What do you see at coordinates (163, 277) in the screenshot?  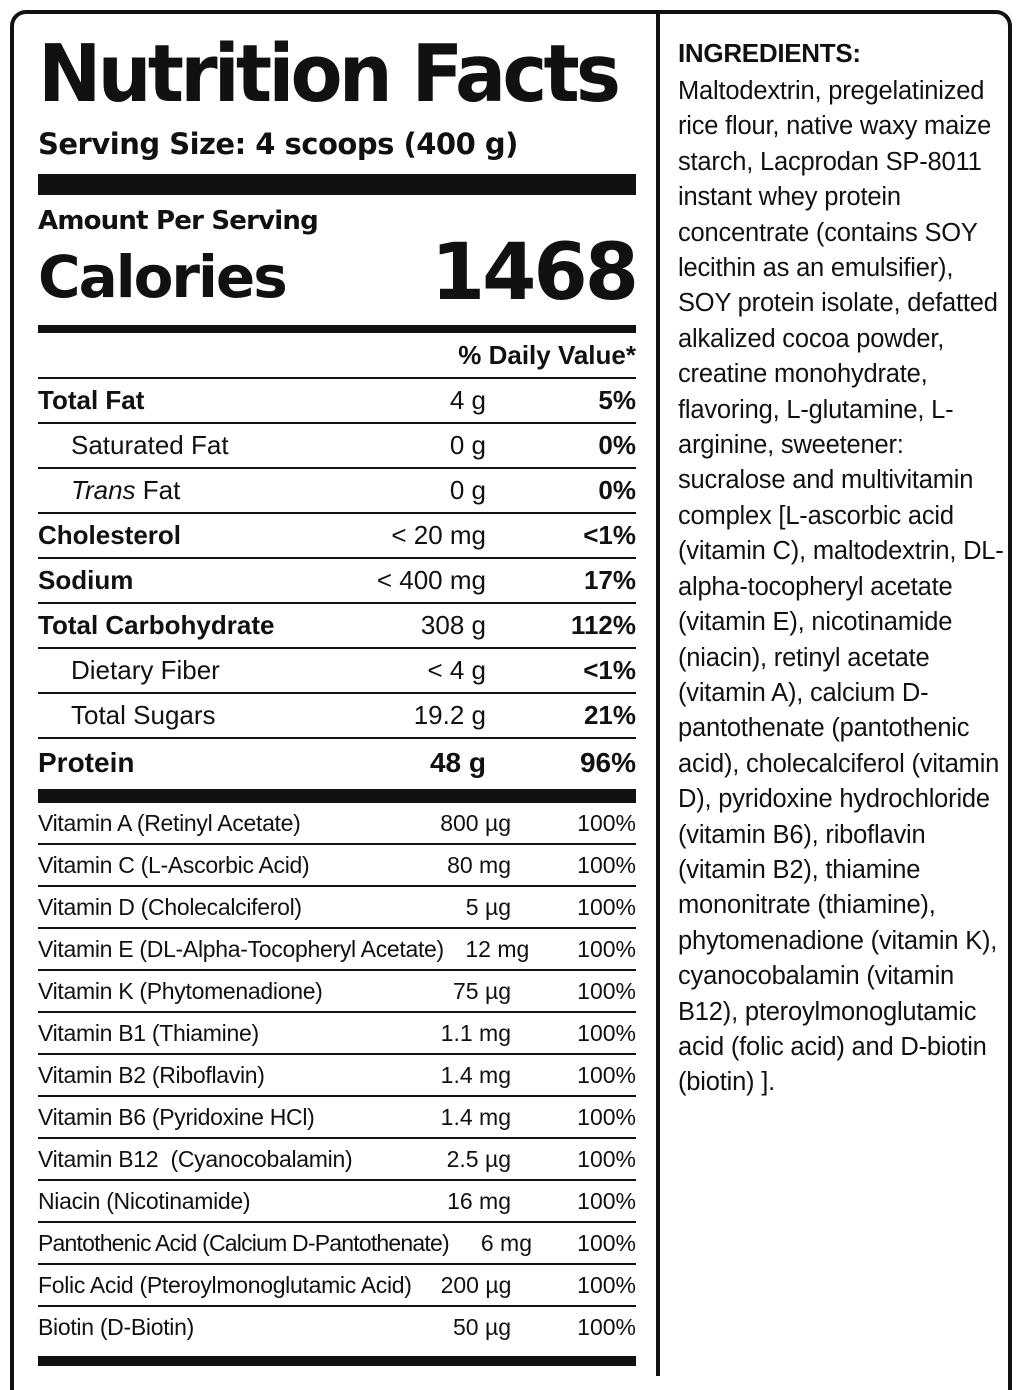 I see `calories-label: Calories` at bounding box center [163, 277].